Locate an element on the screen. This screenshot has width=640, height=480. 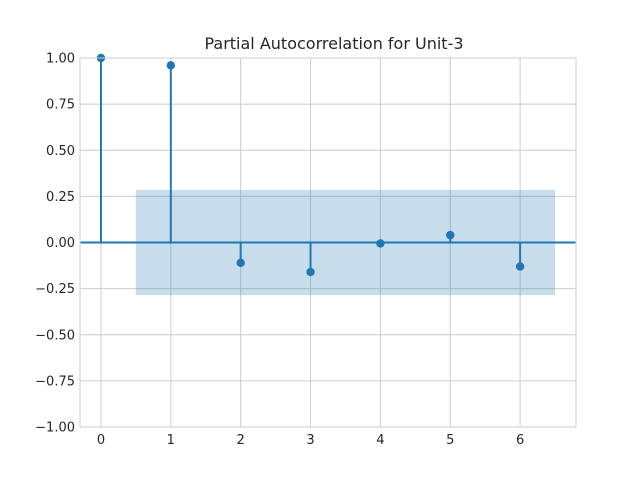
chart-title: Partial Autocorrelation for Unit-3 is located at coordinates (333, 43).